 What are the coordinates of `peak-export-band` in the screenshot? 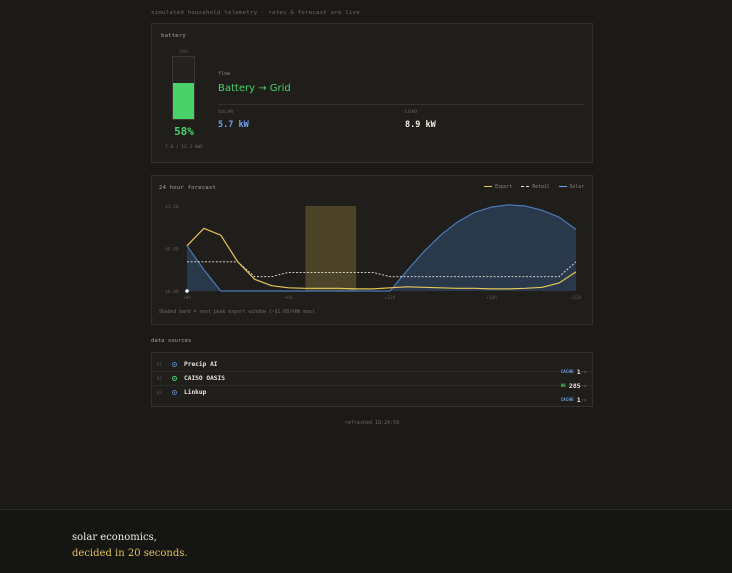 It's located at (331, 248).